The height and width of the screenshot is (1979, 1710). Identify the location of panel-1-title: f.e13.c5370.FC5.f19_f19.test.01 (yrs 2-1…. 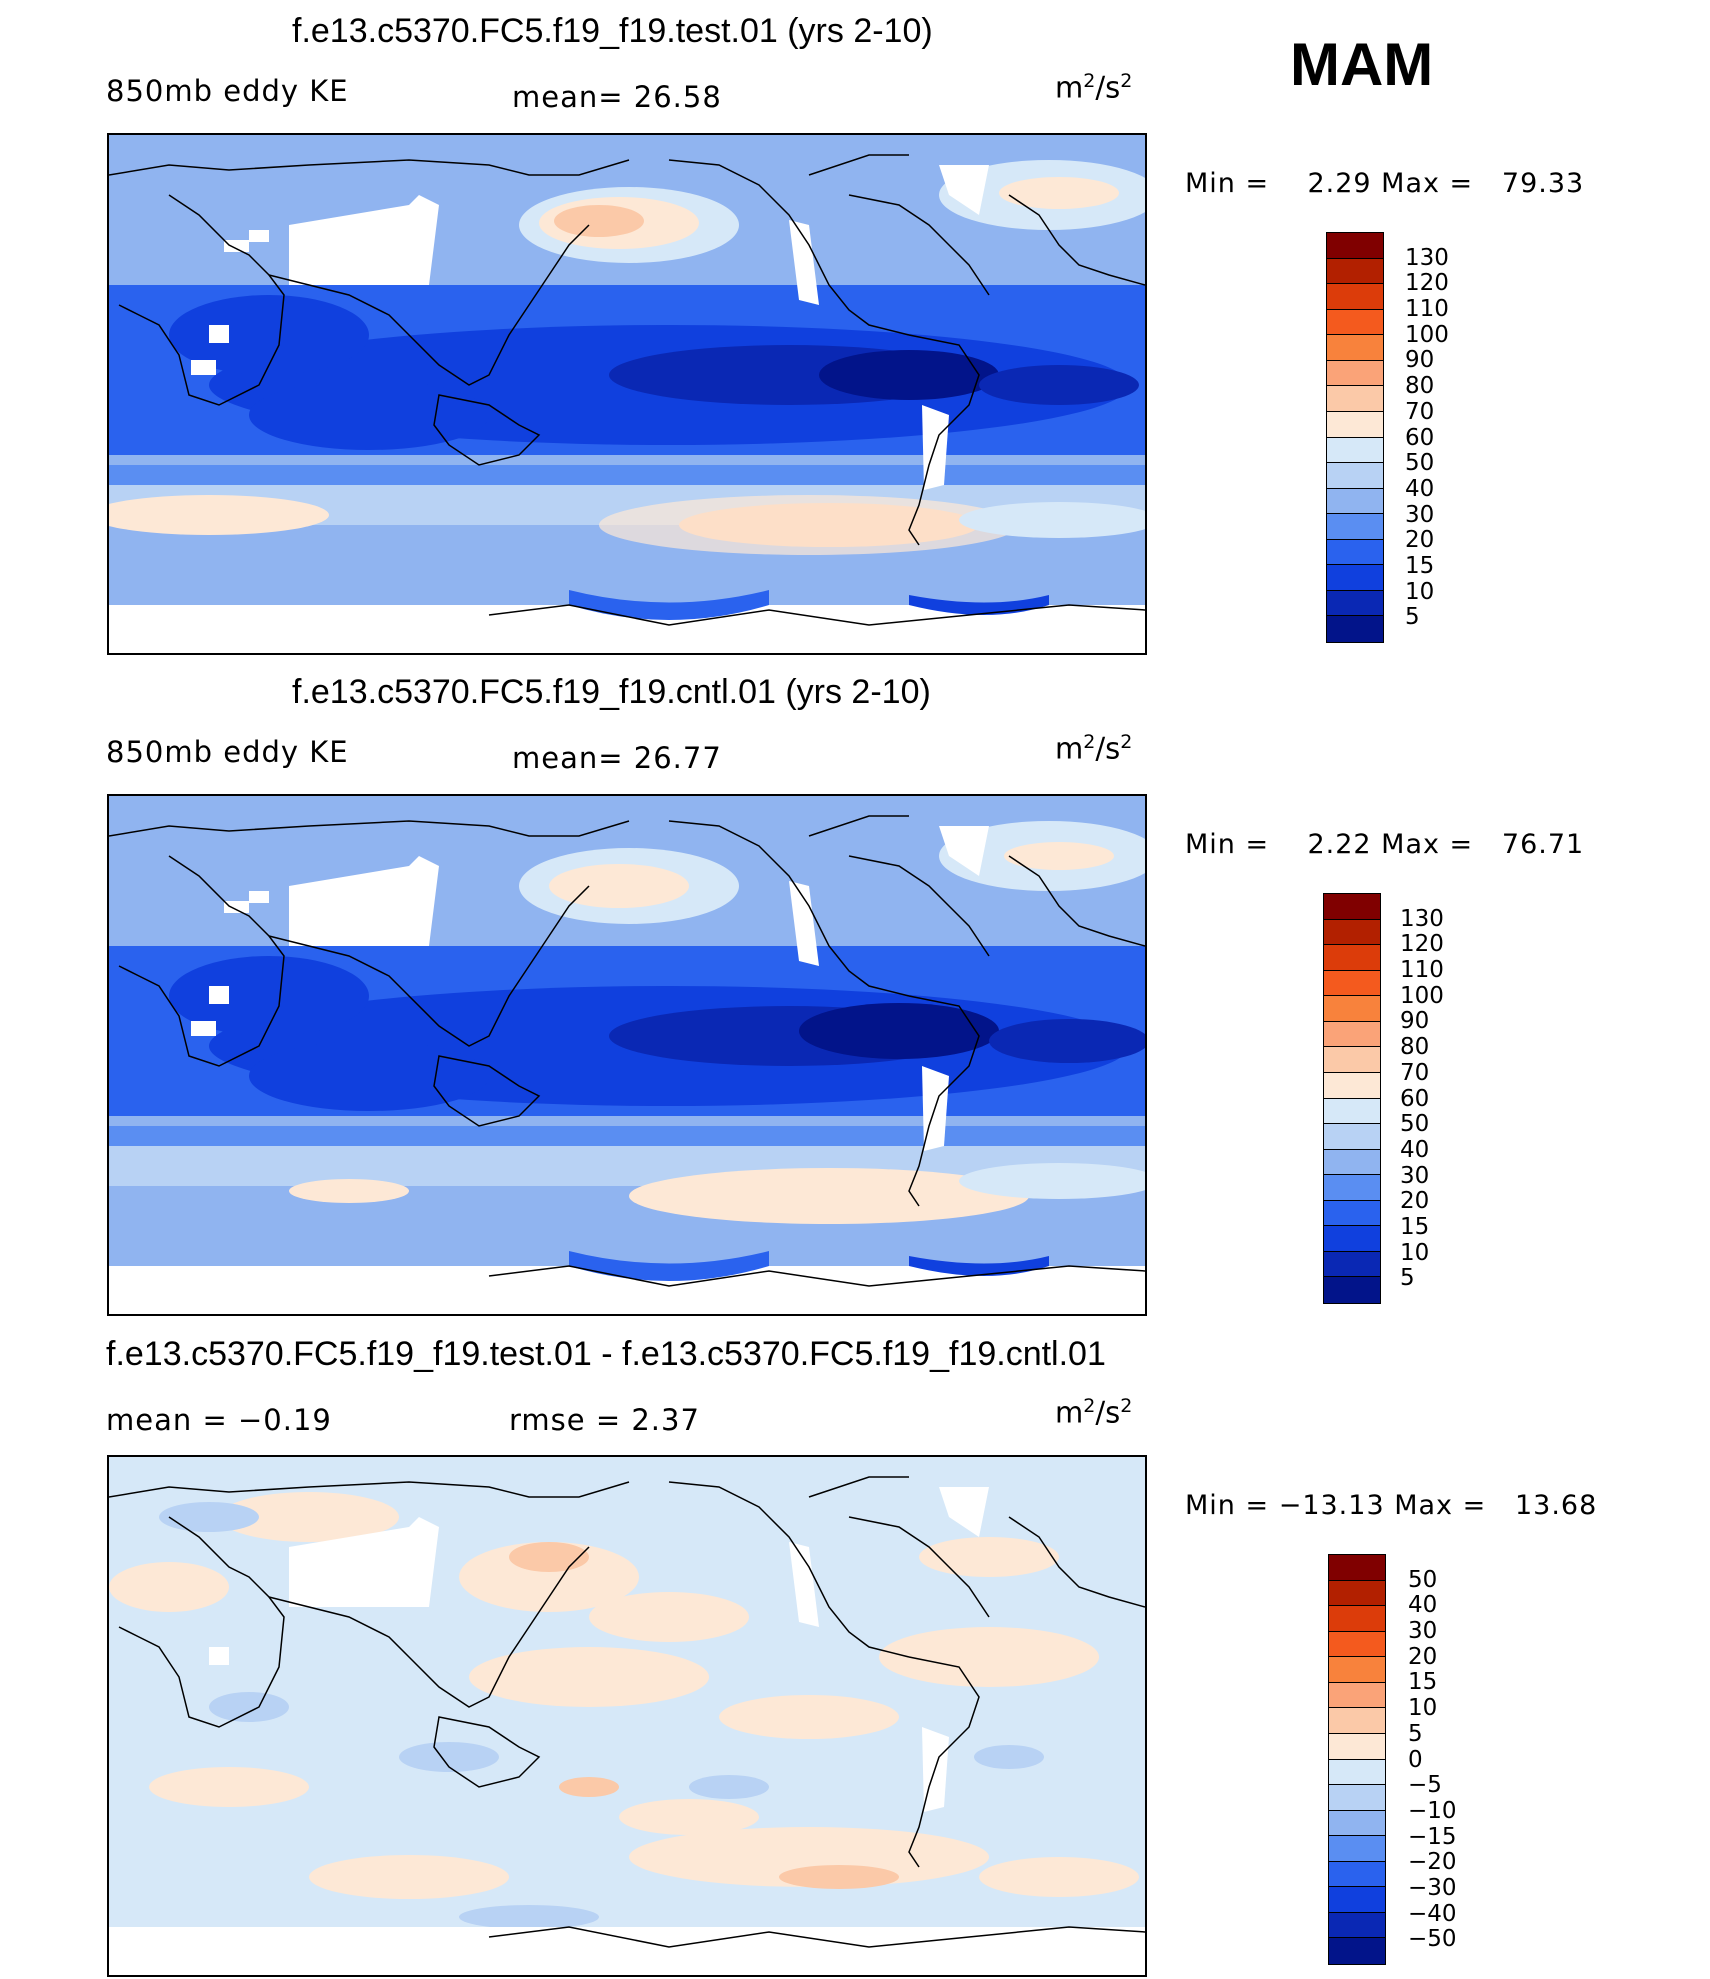
(612, 31).